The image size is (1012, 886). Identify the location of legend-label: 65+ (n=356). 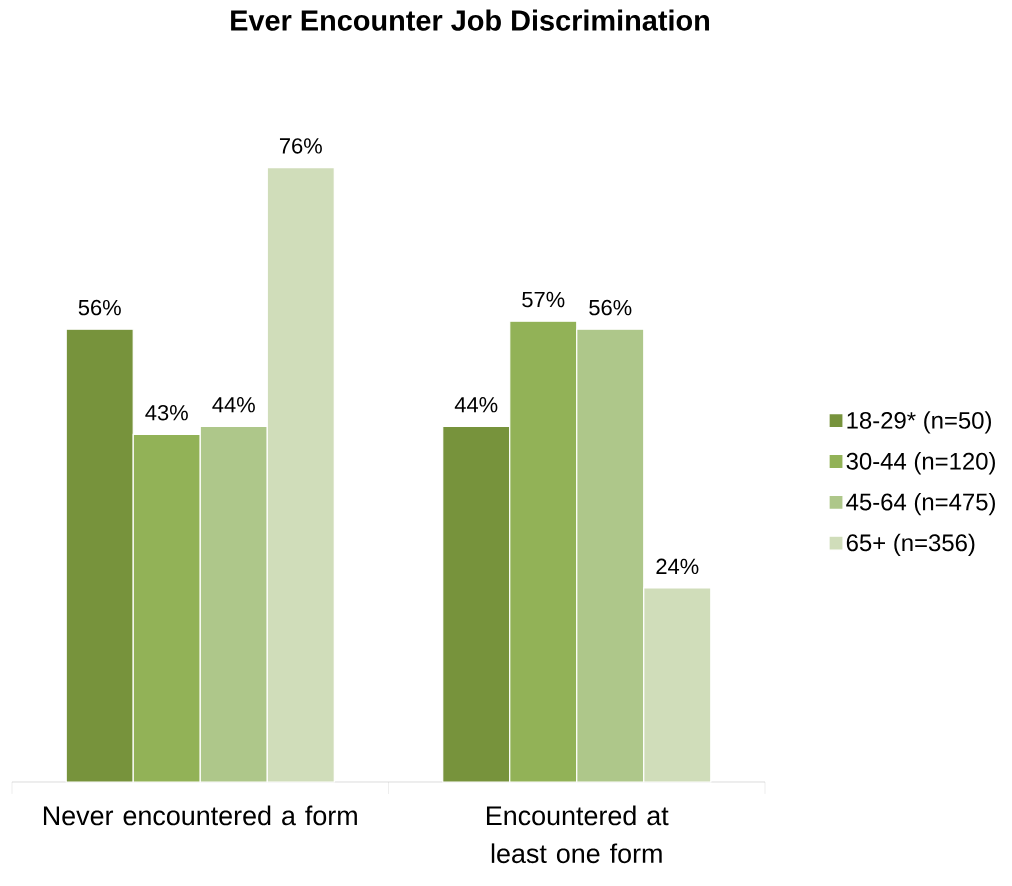
(910, 544).